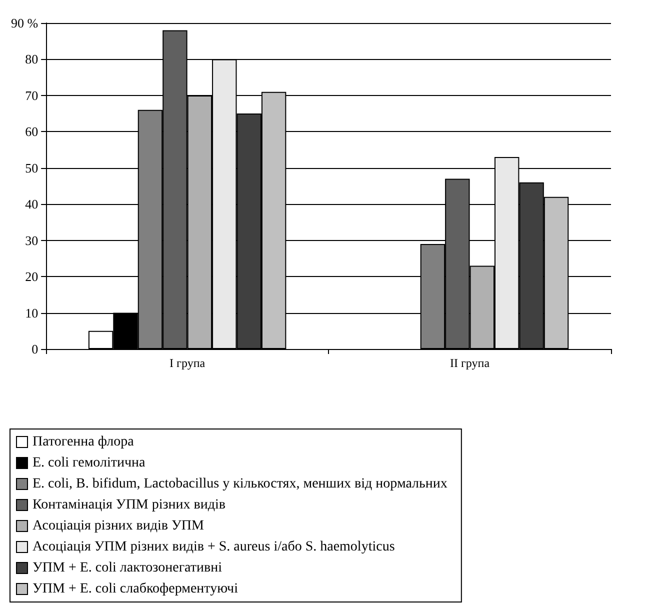 The image size is (669, 612). I want to click on y-tick-label: 0, so click(35, 349).